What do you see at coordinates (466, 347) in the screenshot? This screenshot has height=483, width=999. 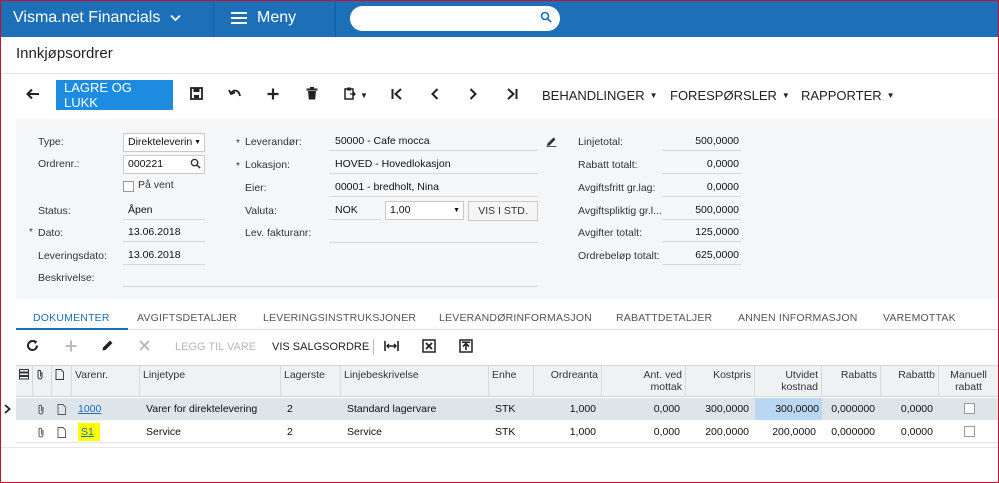 I see `upload-button` at bounding box center [466, 347].